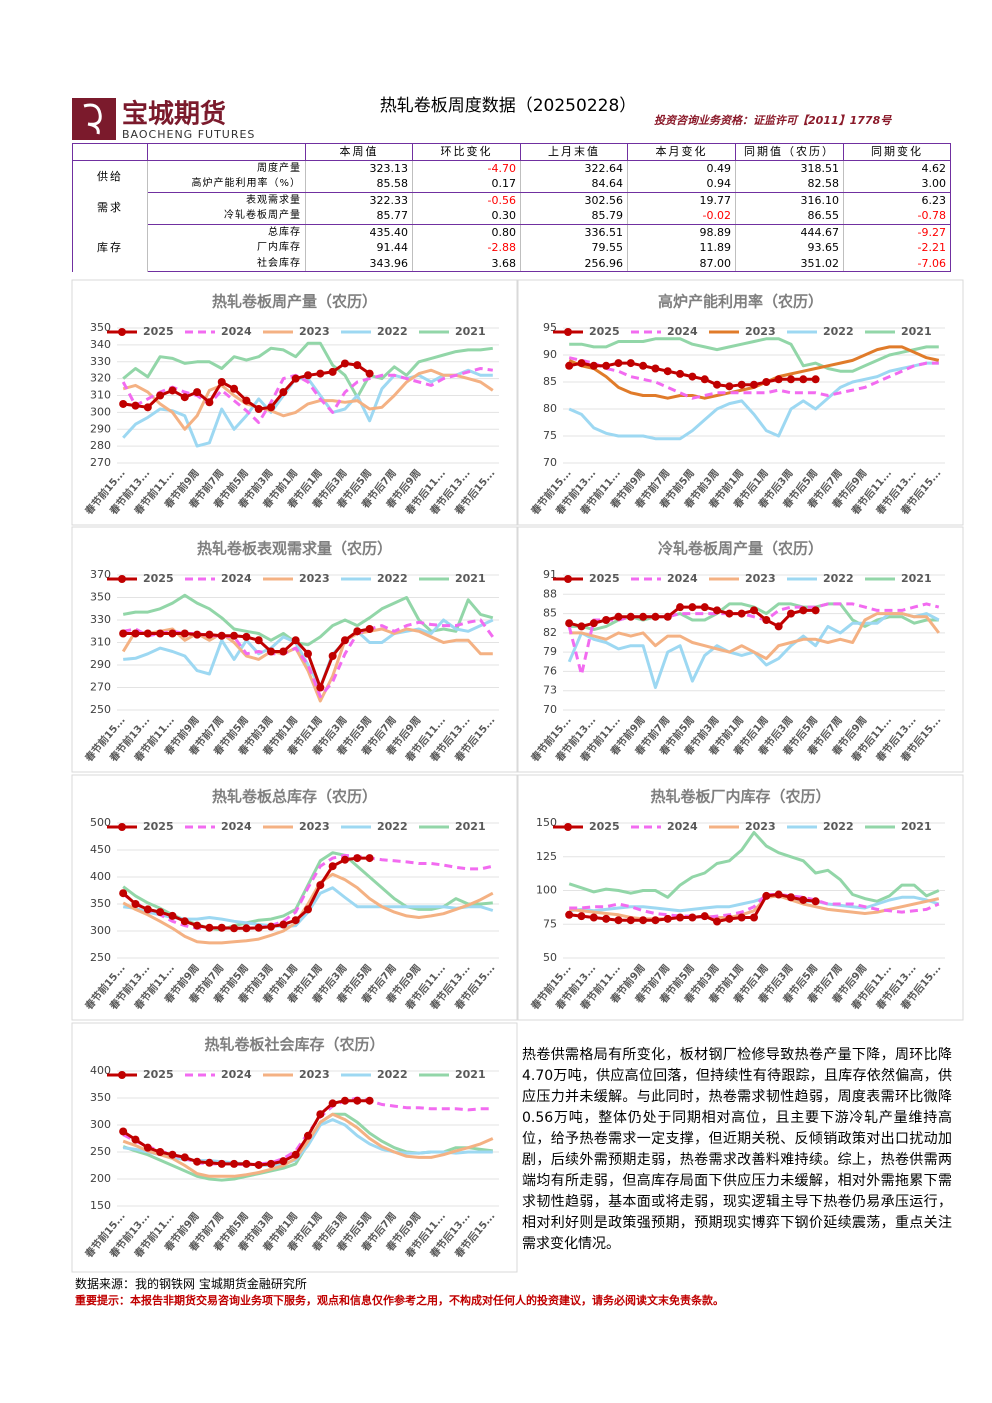 Image resolution: width=992 pixels, height=1403 pixels. What do you see at coordinates (100, 395) in the screenshot?
I see `y-tick-label: 310` at bounding box center [100, 395].